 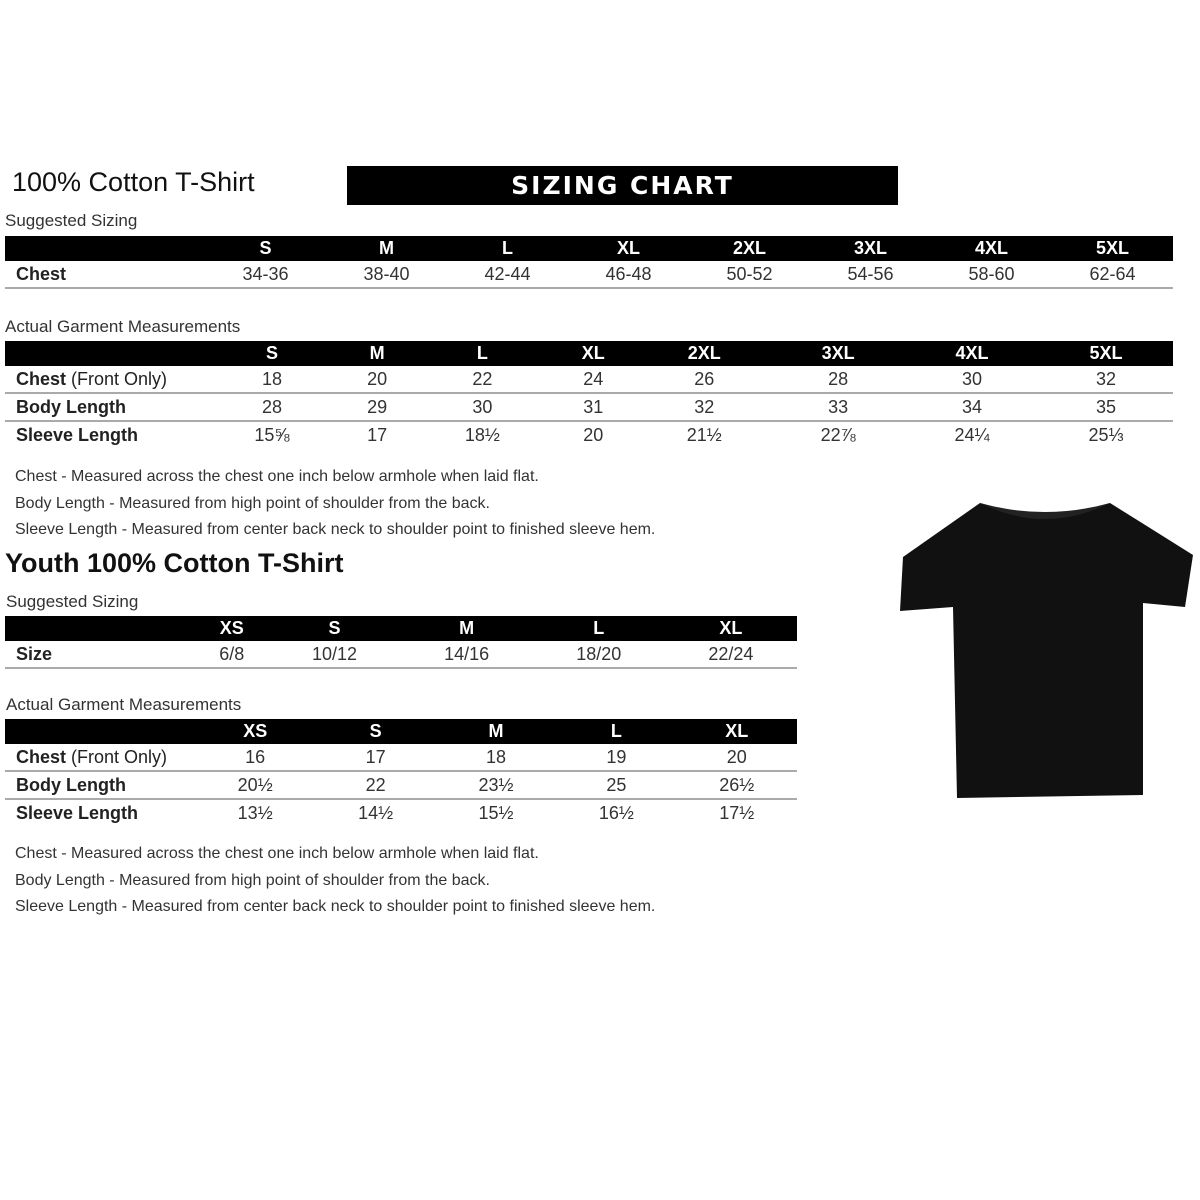 What do you see at coordinates (174, 563) in the screenshot?
I see `youth-title: Youth 100% Cotton T-Shirt` at bounding box center [174, 563].